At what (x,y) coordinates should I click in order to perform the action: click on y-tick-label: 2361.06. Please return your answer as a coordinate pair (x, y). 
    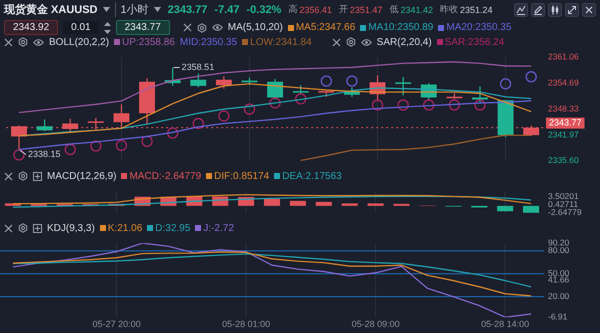
    Looking at the image, I should click on (563, 56).